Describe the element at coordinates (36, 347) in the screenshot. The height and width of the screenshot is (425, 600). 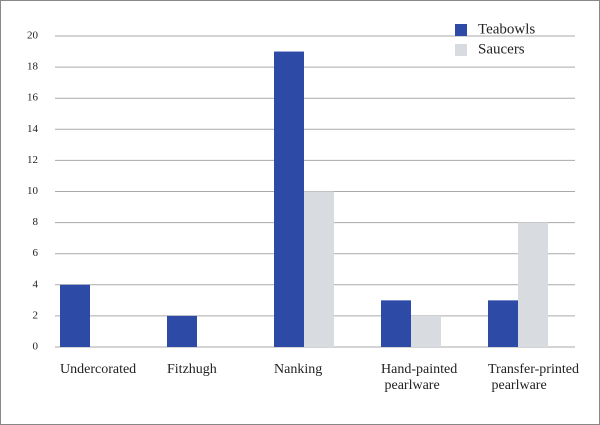
I see `y-tick-label: 0` at that location.